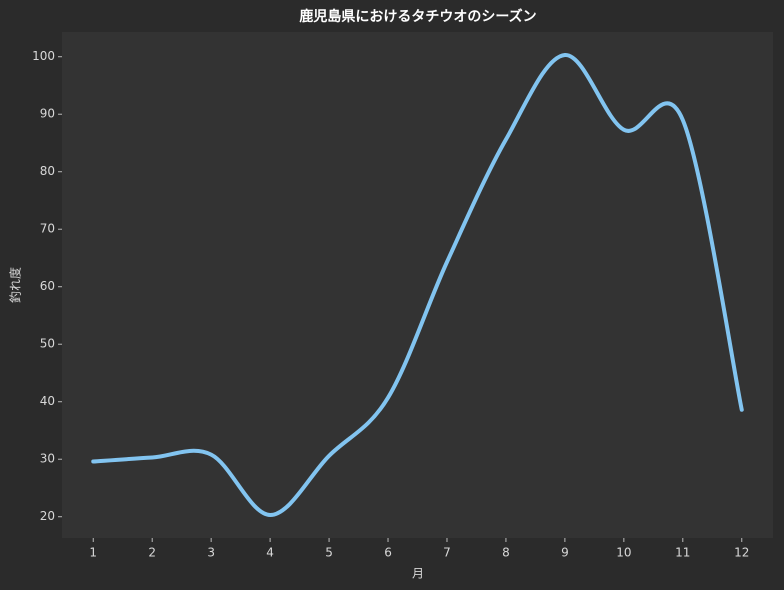 Image resolution: width=784 pixels, height=590 pixels. I want to click on x-tick-label: 4, so click(270, 553).